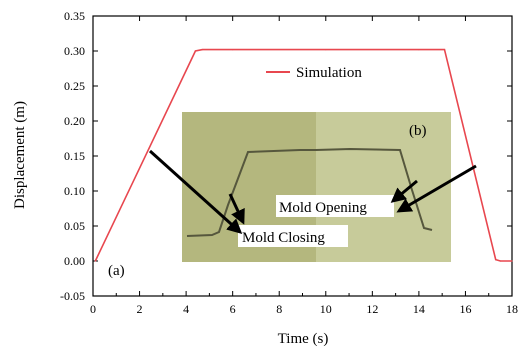 This screenshot has height=350, width=522. What do you see at coordinates (404, 191) in the screenshot?
I see `opening-arrow-short` at bounding box center [404, 191].